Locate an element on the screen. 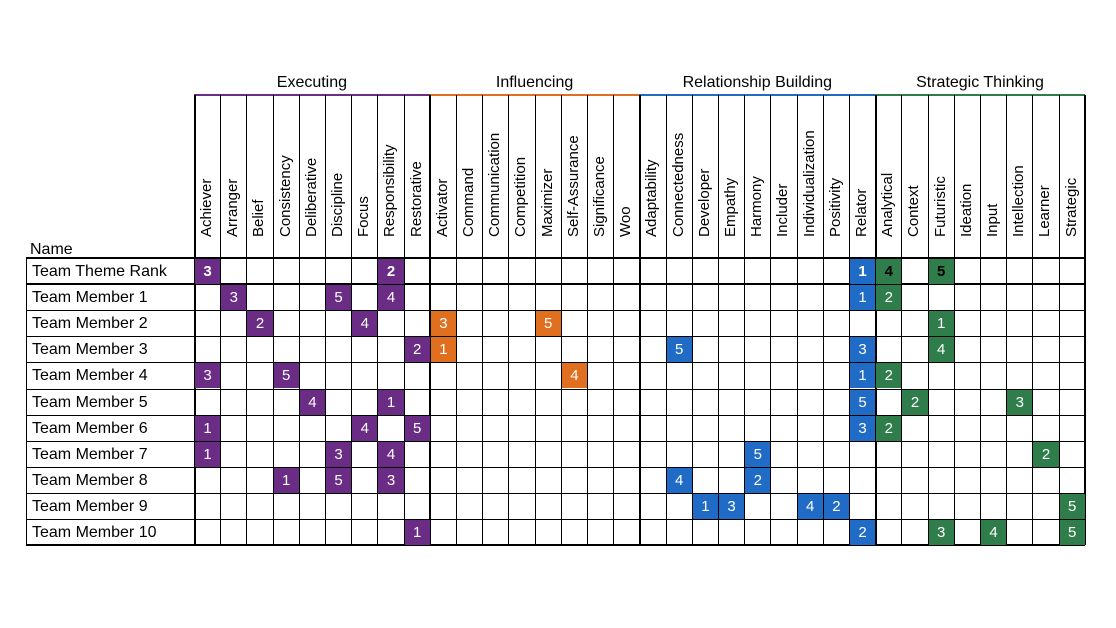  rank-cell-responsibility: 3 is located at coordinates (391, 480).